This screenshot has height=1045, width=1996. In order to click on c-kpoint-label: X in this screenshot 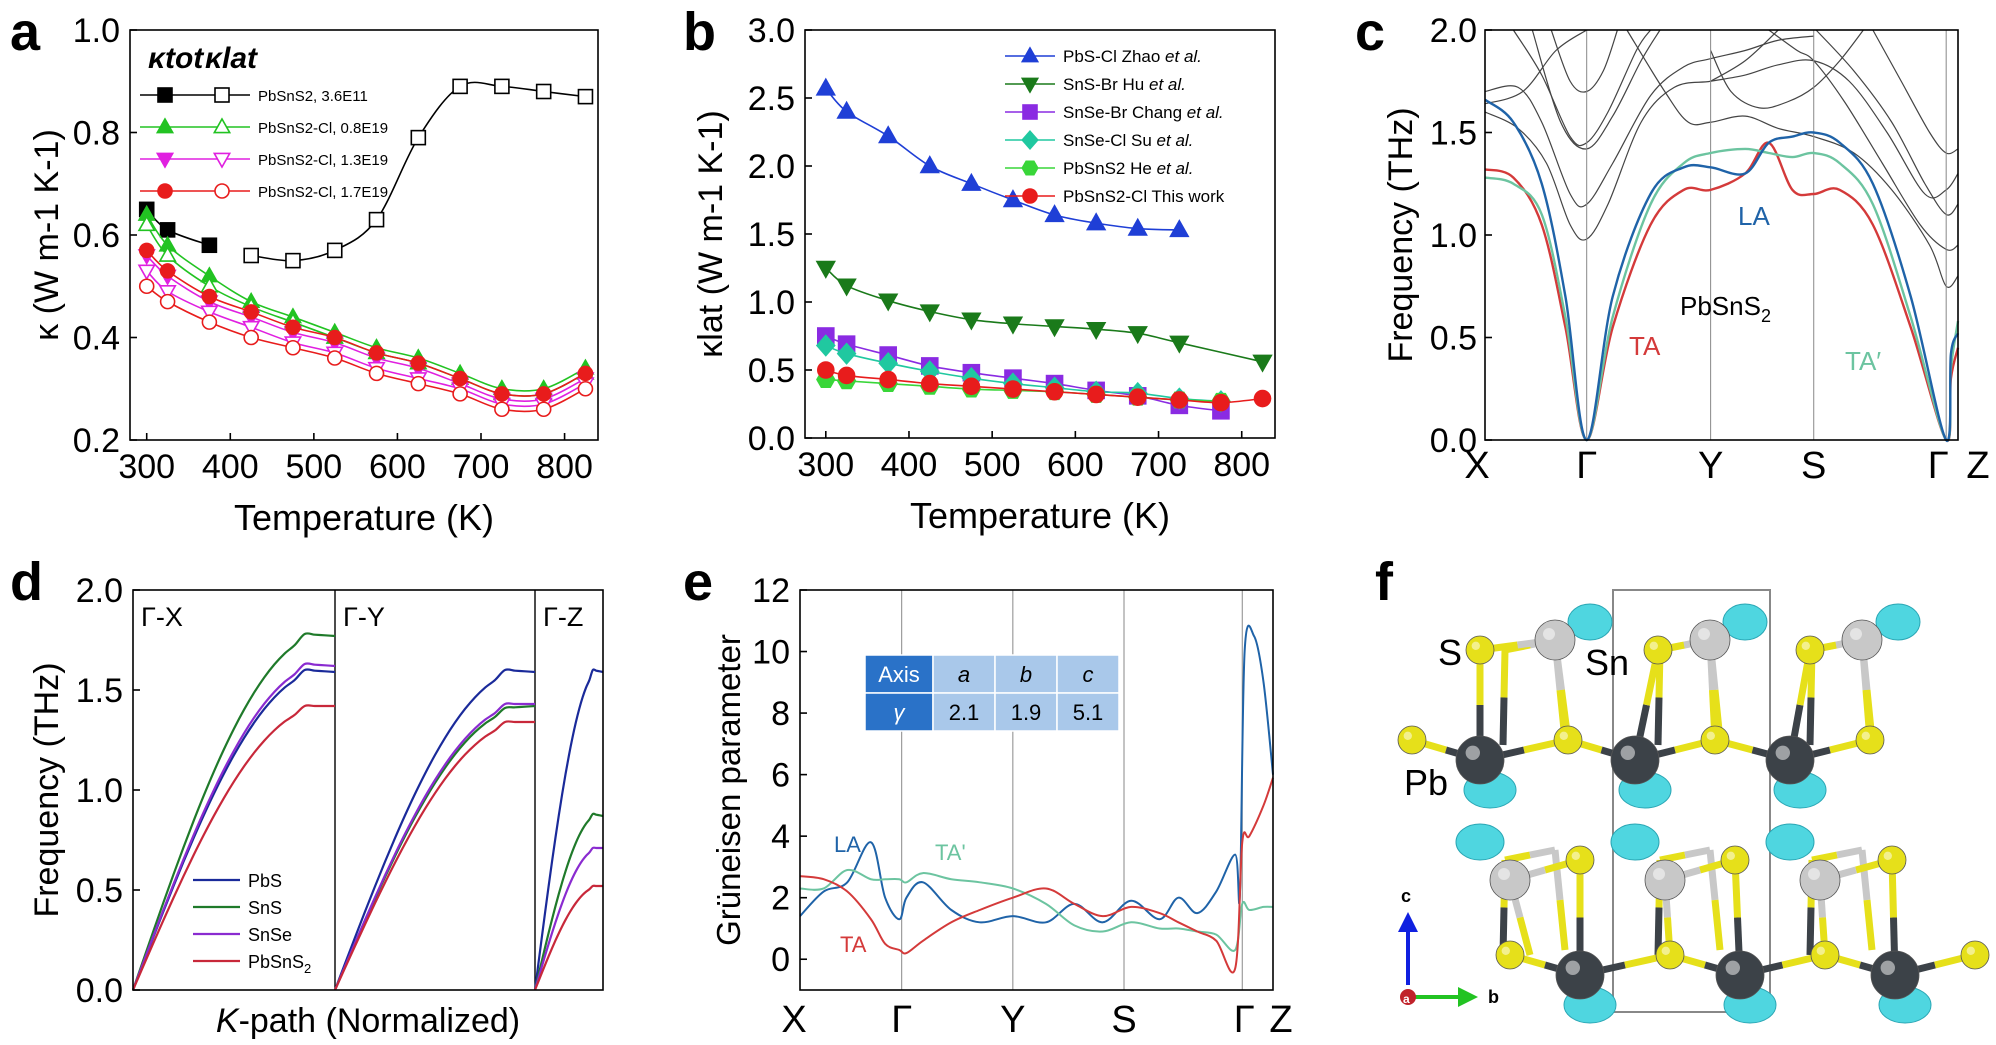, I will do `click(1476, 466)`.